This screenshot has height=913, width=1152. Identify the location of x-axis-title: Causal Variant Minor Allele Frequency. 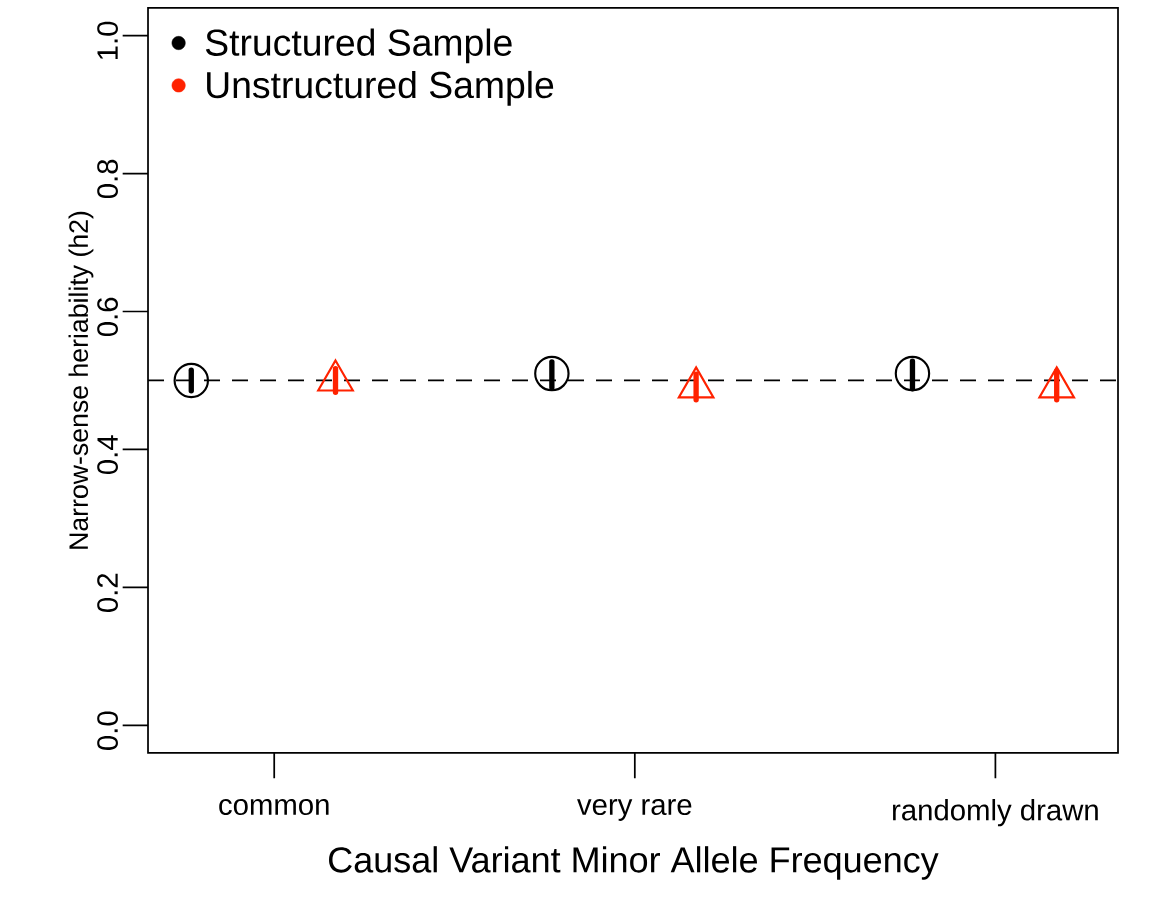
(634, 863).